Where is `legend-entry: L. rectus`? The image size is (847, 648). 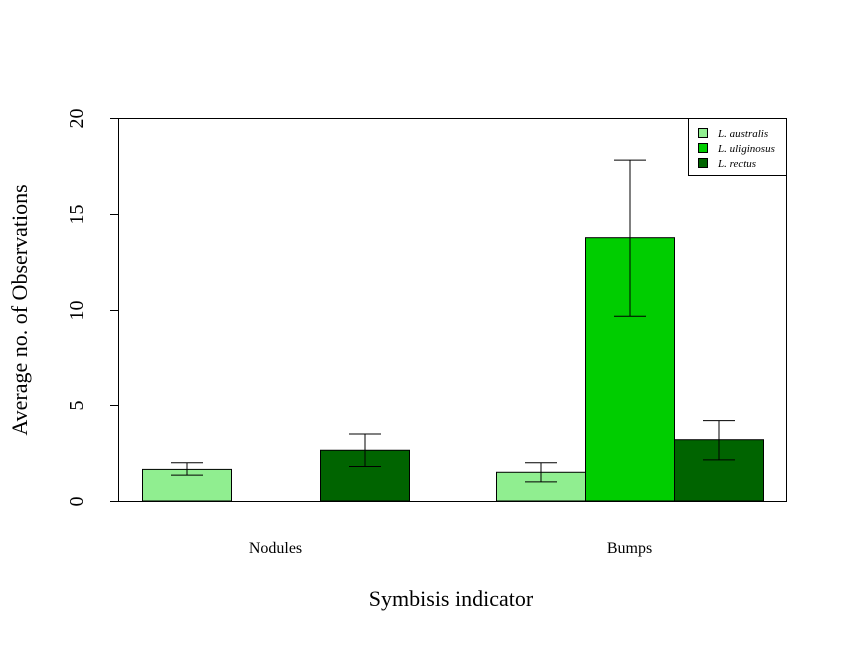
legend-entry: L. rectus is located at coordinates (727, 164).